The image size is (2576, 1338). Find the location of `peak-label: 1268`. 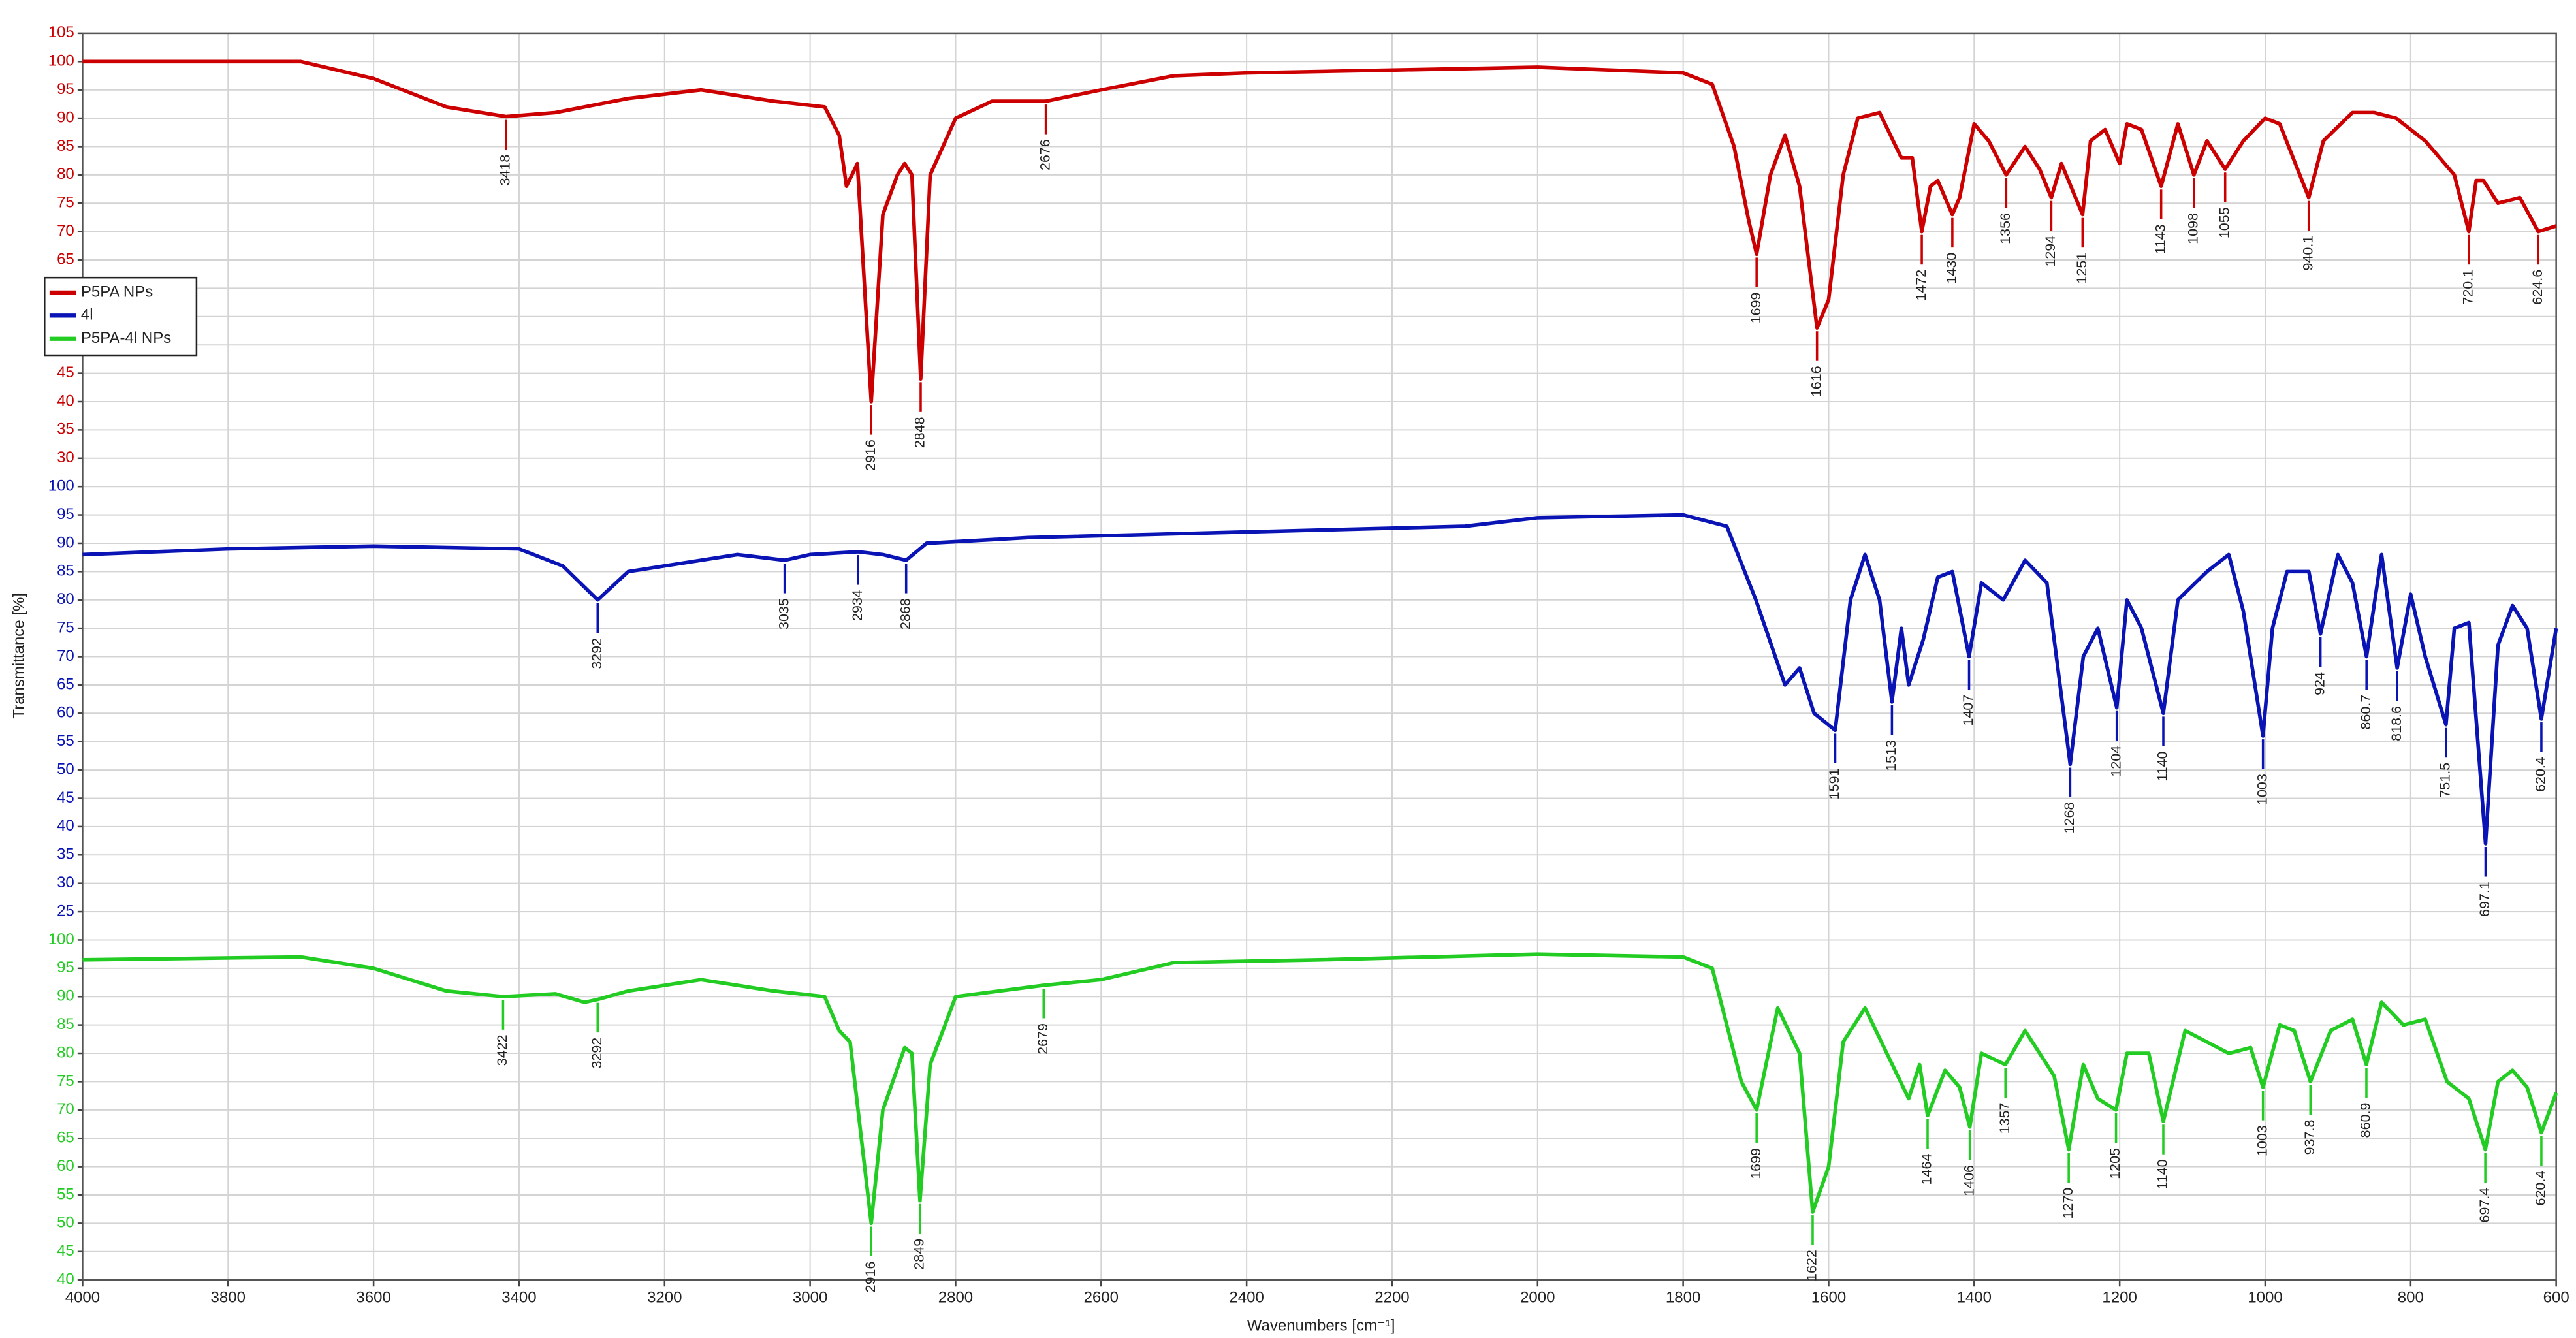

peak-label: 1268 is located at coordinates (2069, 818).